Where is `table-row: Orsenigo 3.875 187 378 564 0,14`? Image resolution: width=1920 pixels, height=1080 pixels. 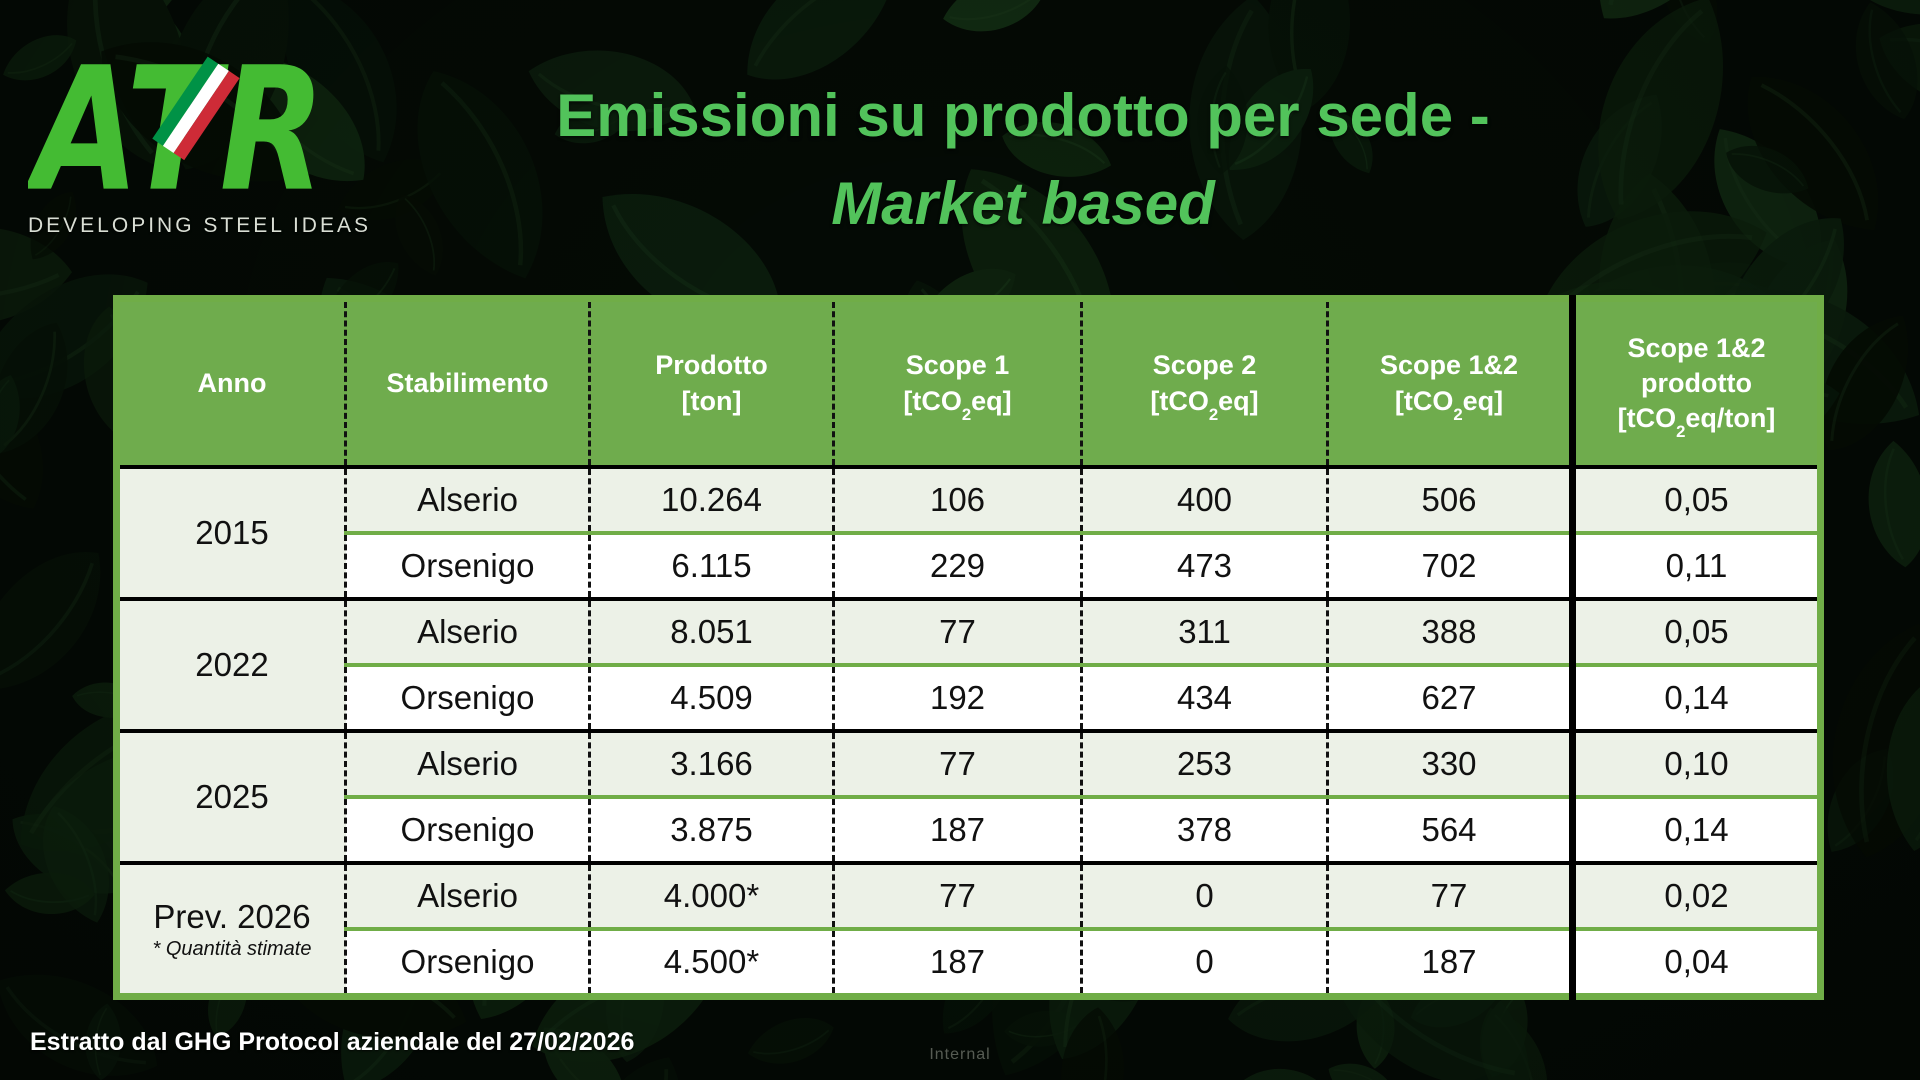
table-row: Orsenigo 3.875 187 378 564 0,14 is located at coordinates (969, 829).